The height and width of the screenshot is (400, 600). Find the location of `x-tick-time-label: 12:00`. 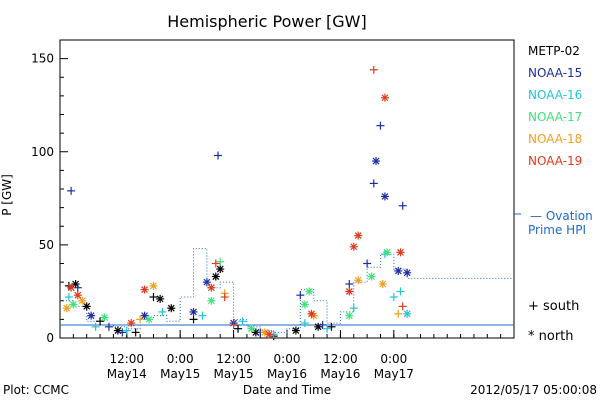

x-tick-time-label: 12:00 is located at coordinates (340, 359).